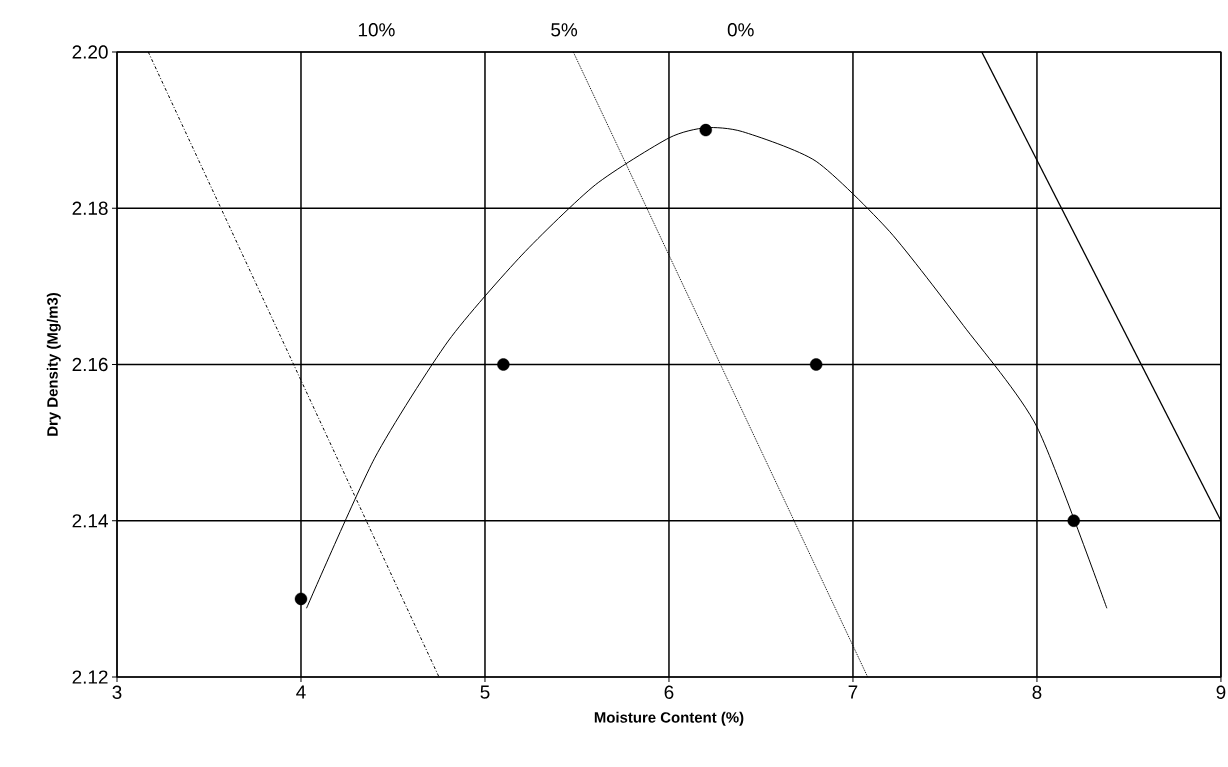  I want to click on text: 5%, so click(564, 30).